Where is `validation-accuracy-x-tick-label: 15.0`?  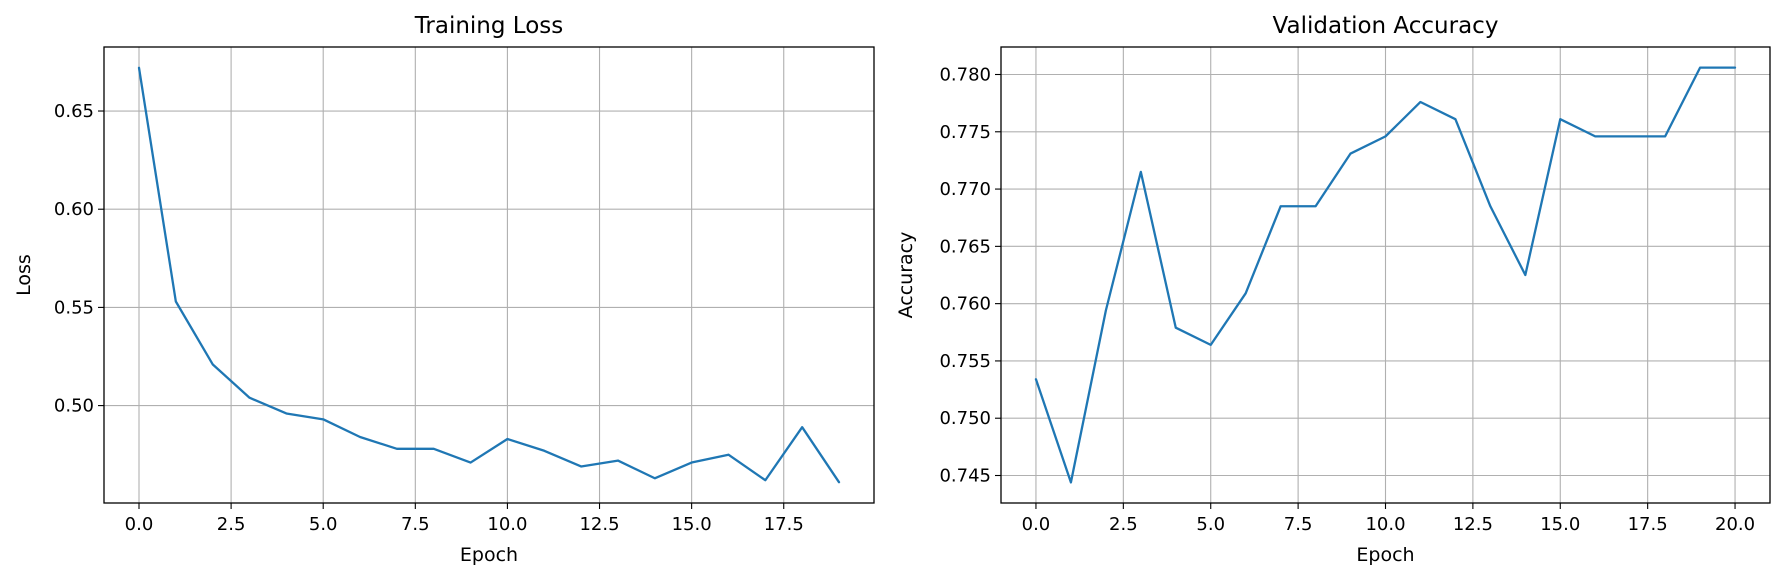
validation-accuracy-x-tick-label: 15.0 is located at coordinates (1560, 524).